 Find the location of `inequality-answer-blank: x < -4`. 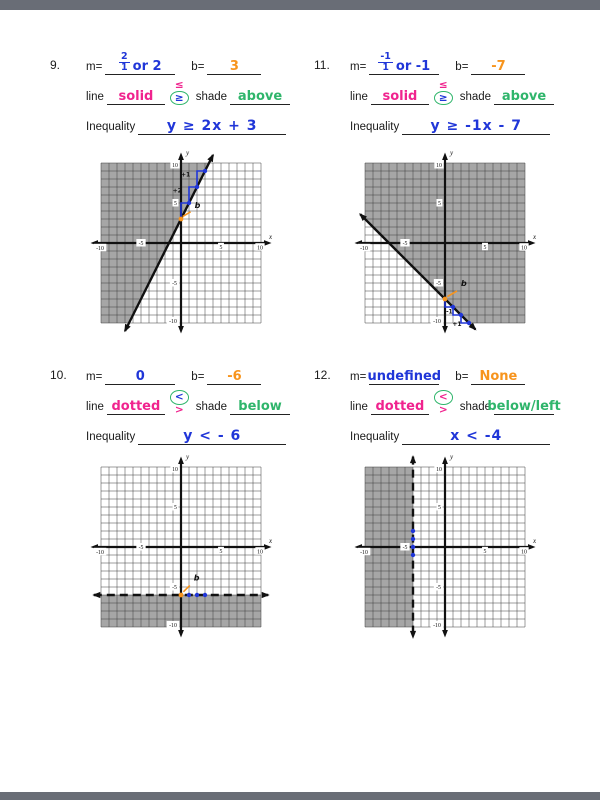

inequality-answer-blank: x < -4 is located at coordinates (476, 432).